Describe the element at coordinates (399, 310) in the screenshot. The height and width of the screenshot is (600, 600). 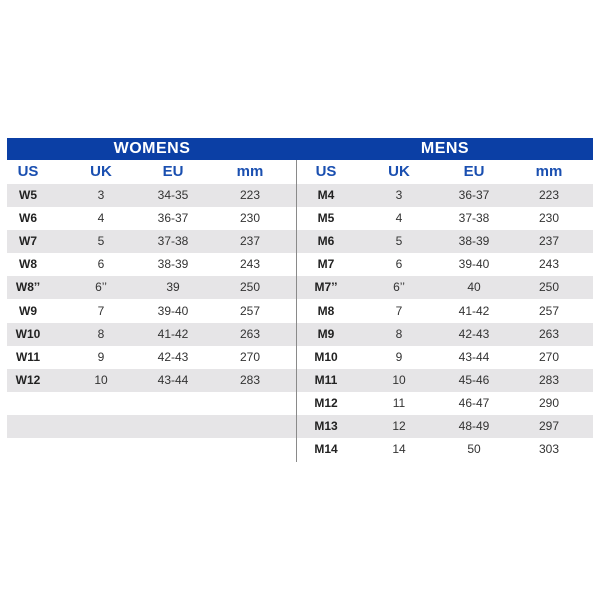
I see `mens-cell-uk: 7` at that location.